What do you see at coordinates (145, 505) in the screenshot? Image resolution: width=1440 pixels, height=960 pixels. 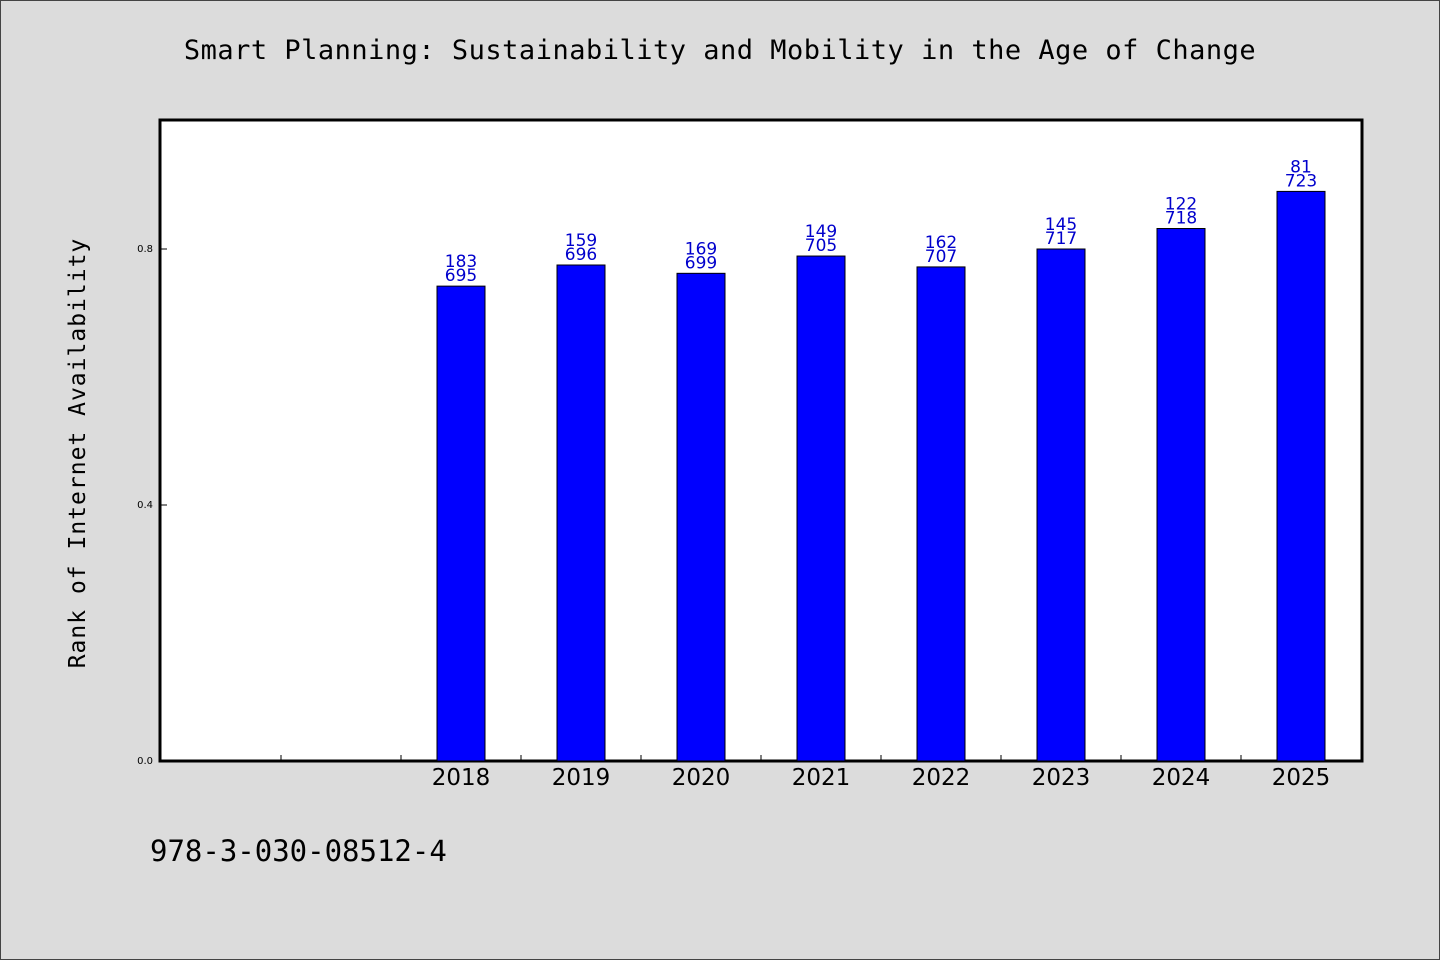 I see `y-tick-label: 0.4` at bounding box center [145, 505].